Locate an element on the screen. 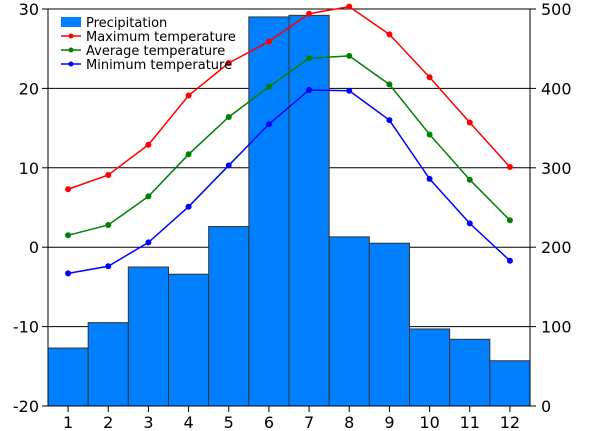 The height and width of the screenshot is (431, 598). y-right-tick-label: 200 is located at coordinates (556, 247).